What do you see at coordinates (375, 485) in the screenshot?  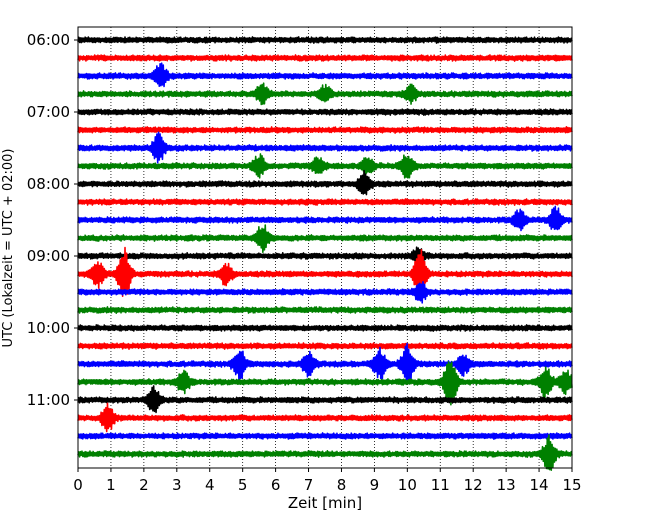 I see `x-tick-label: 9` at bounding box center [375, 485].